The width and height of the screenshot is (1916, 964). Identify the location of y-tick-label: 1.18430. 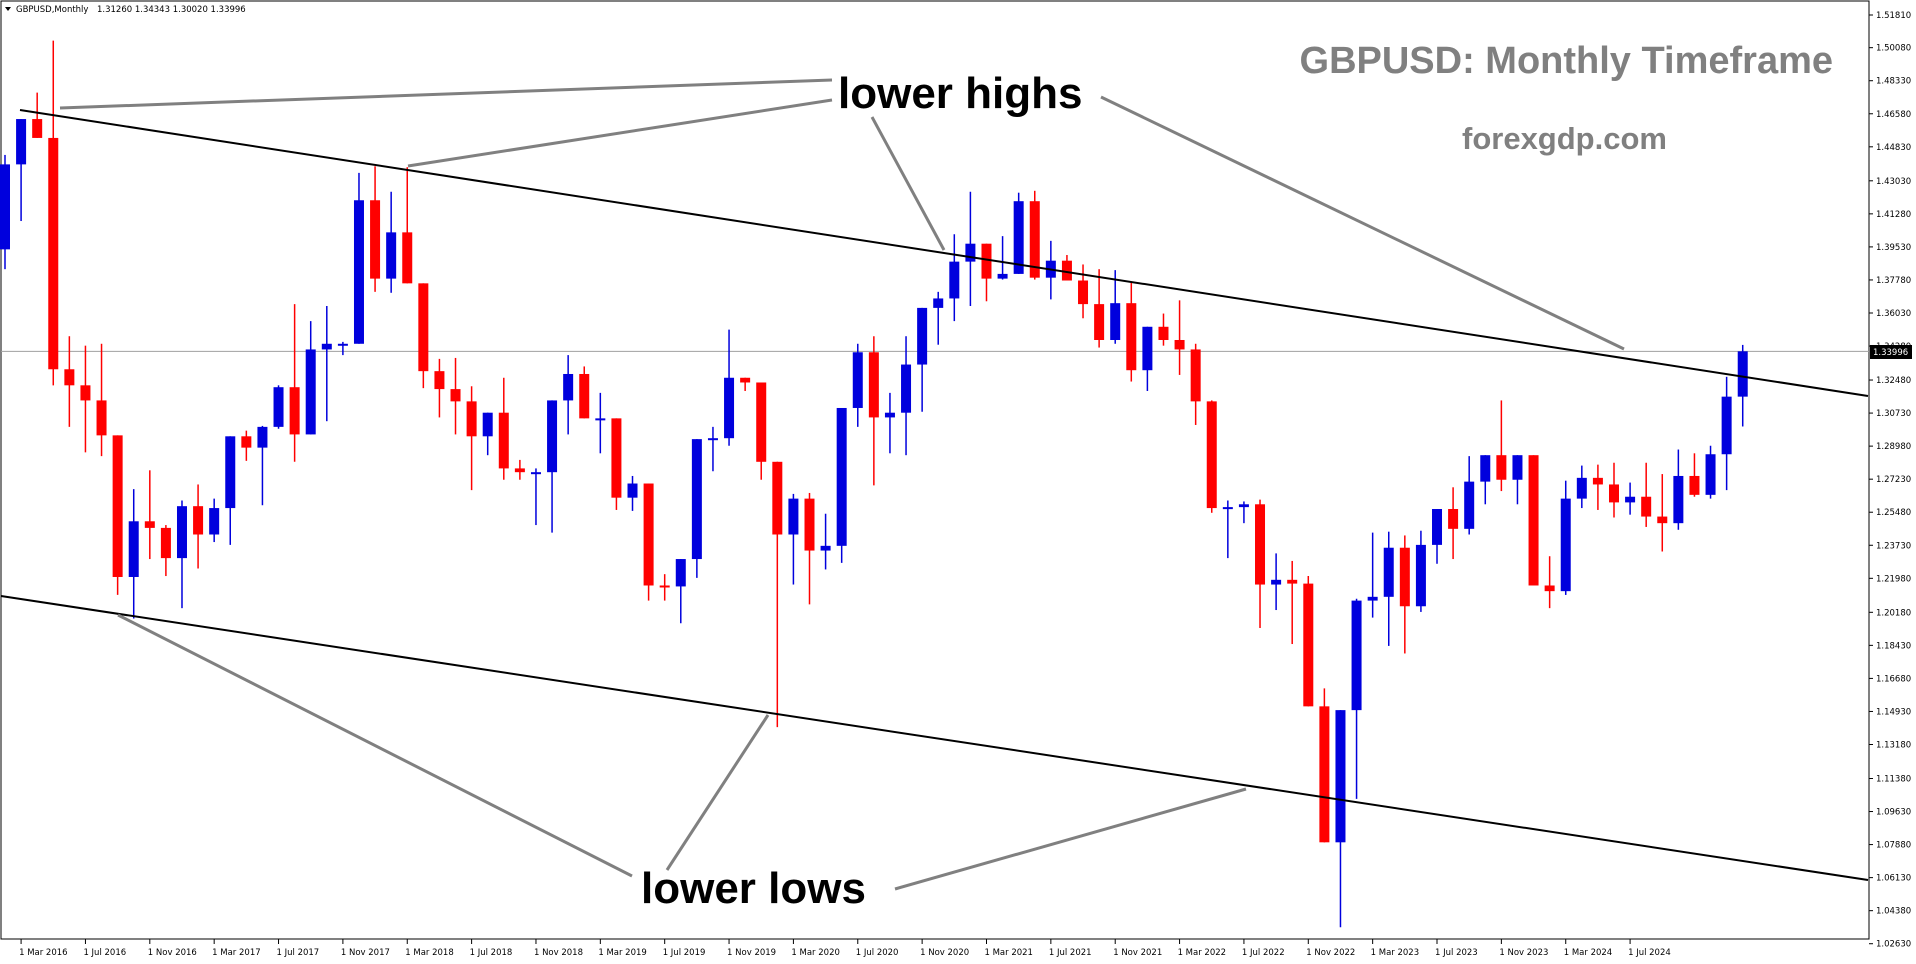
(1893, 646).